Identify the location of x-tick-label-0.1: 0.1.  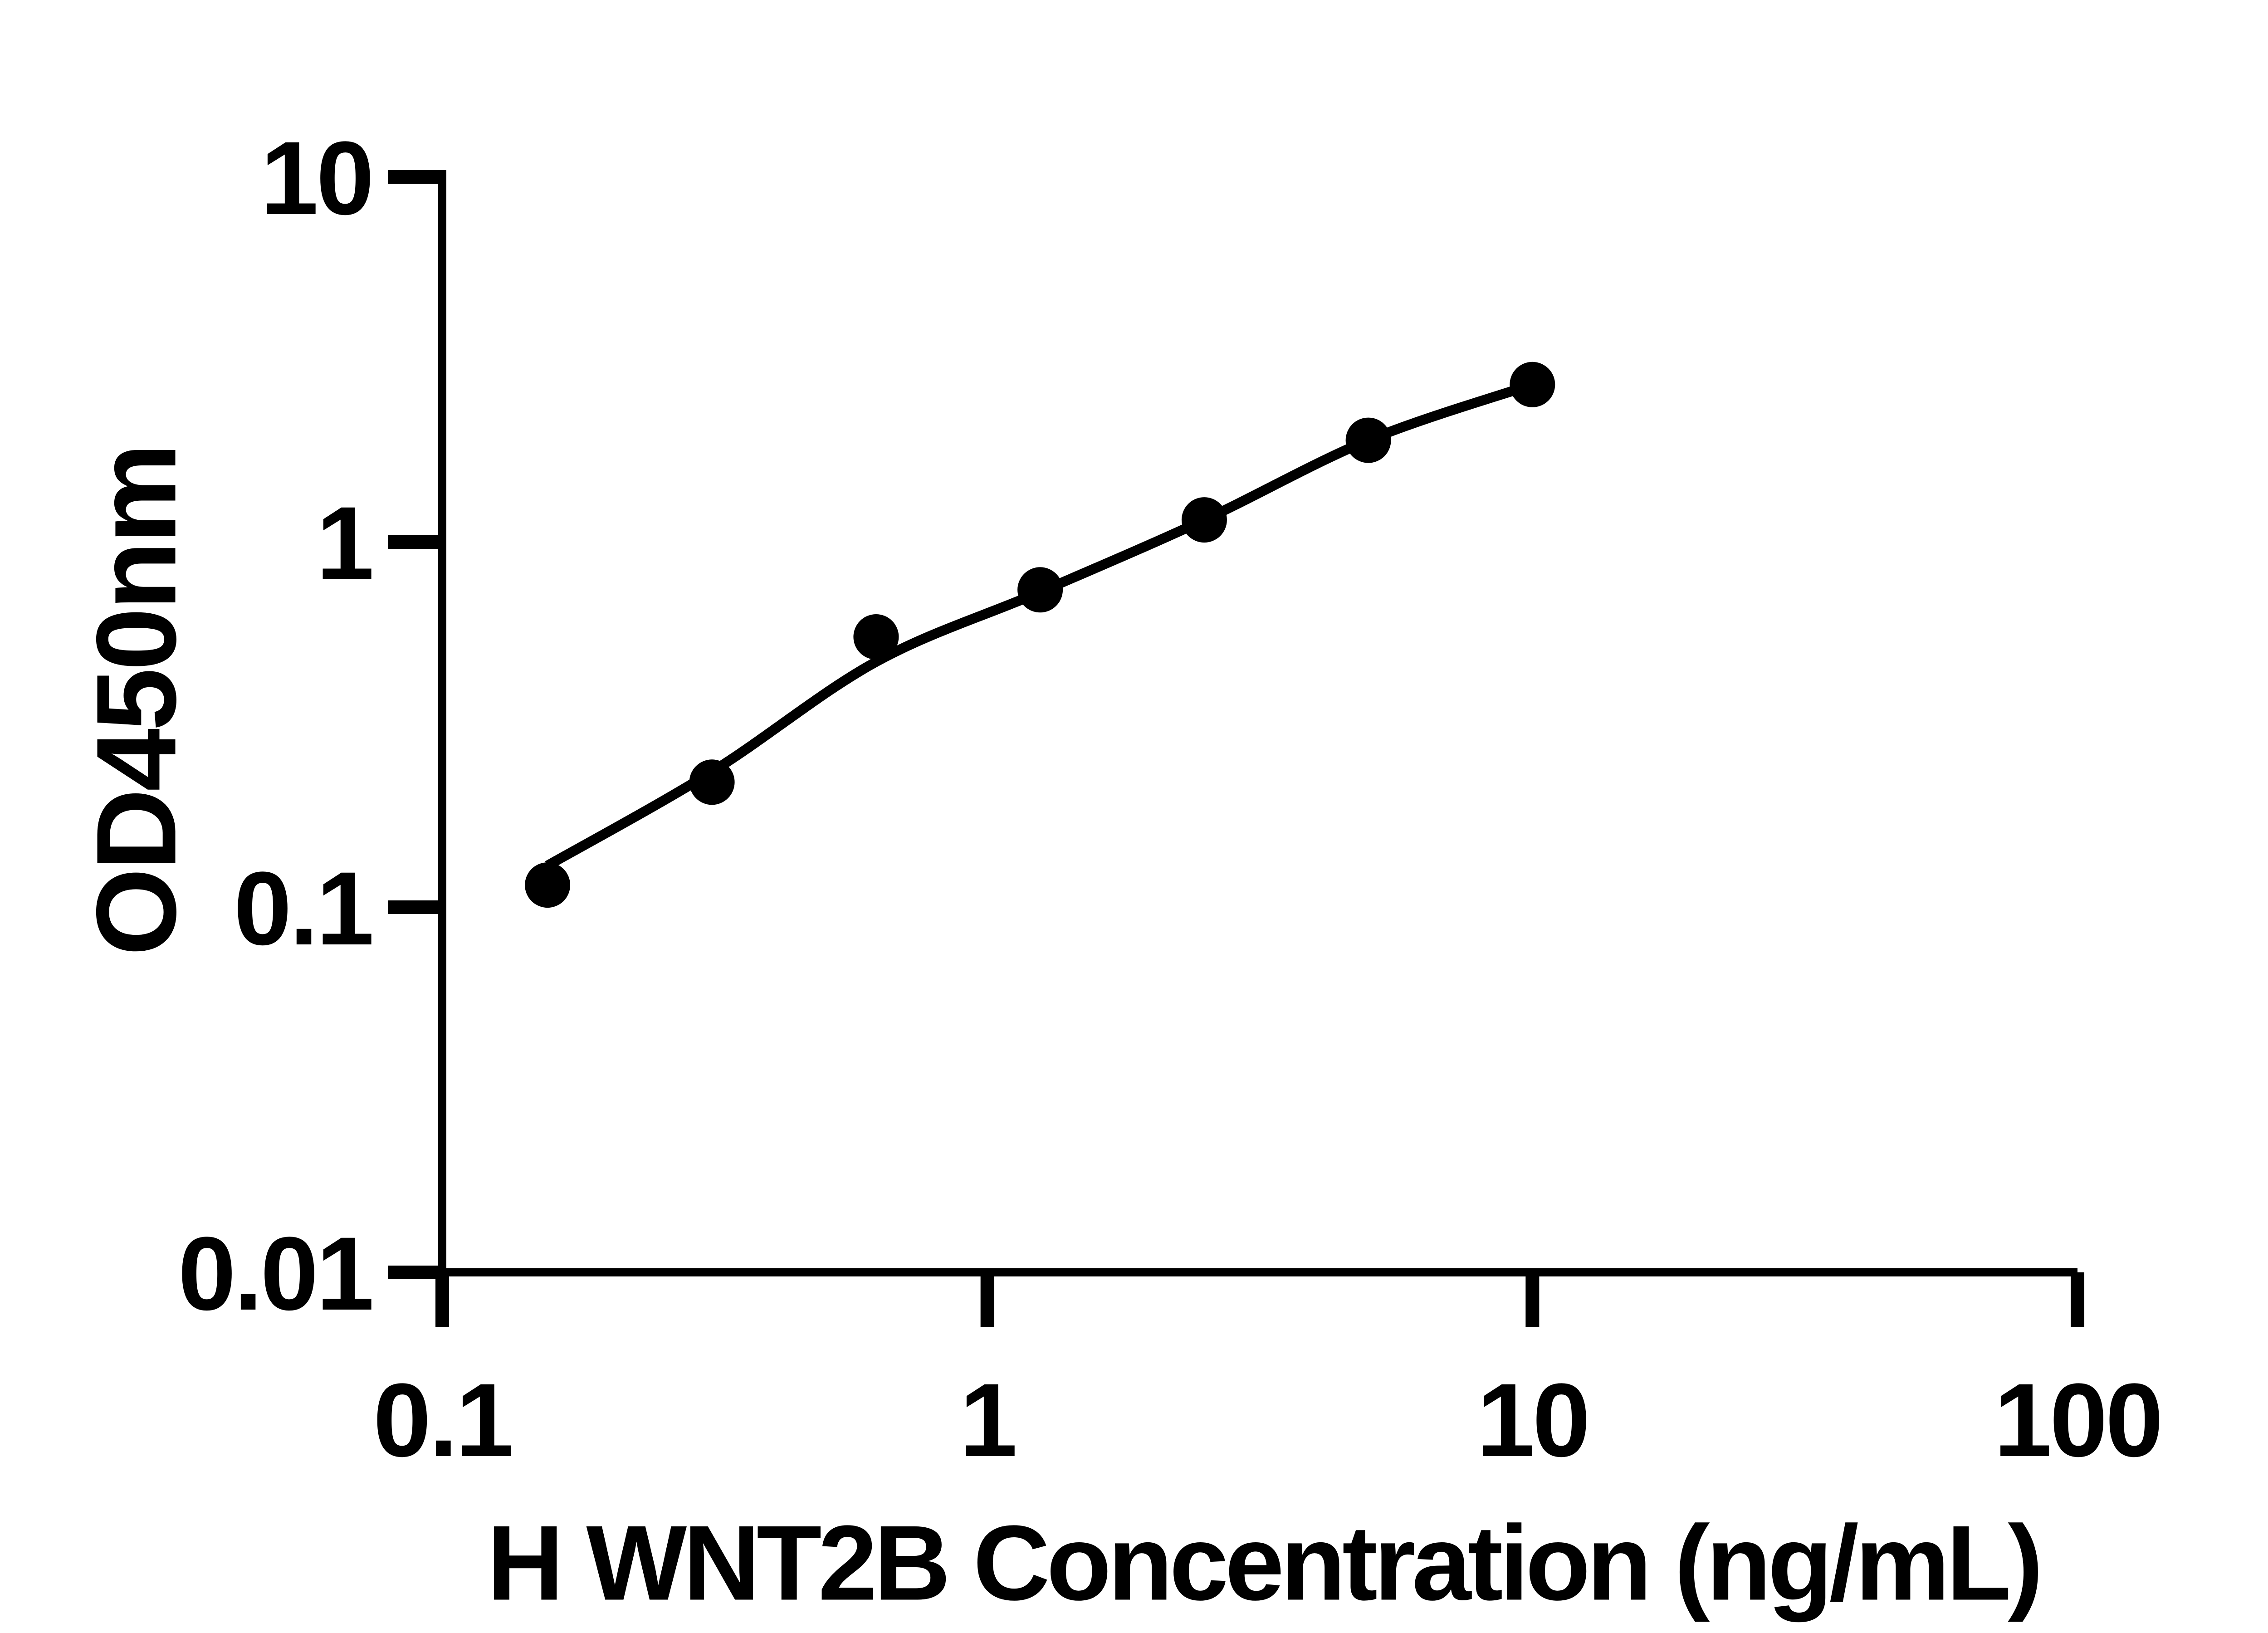
(443, 1420).